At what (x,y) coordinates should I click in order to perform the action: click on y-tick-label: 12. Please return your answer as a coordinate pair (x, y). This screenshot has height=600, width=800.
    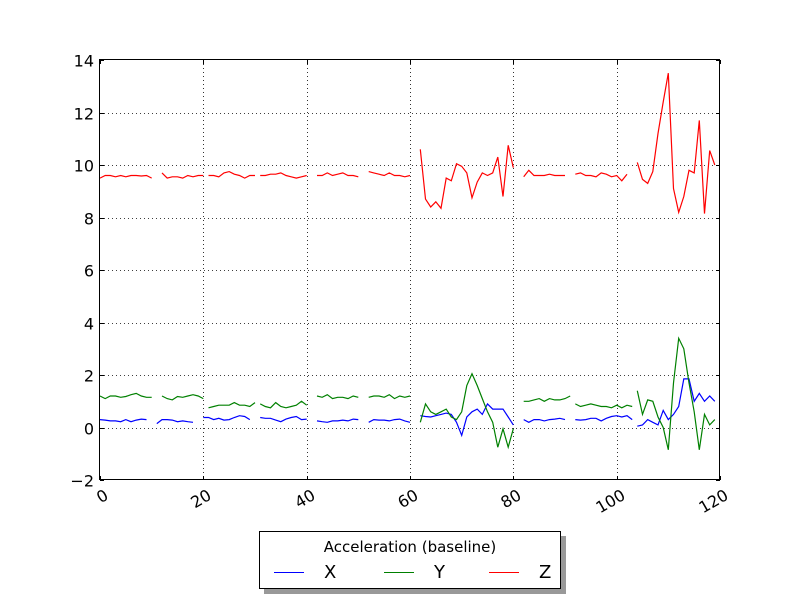
    Looking at the image, I should click on (84, 114).